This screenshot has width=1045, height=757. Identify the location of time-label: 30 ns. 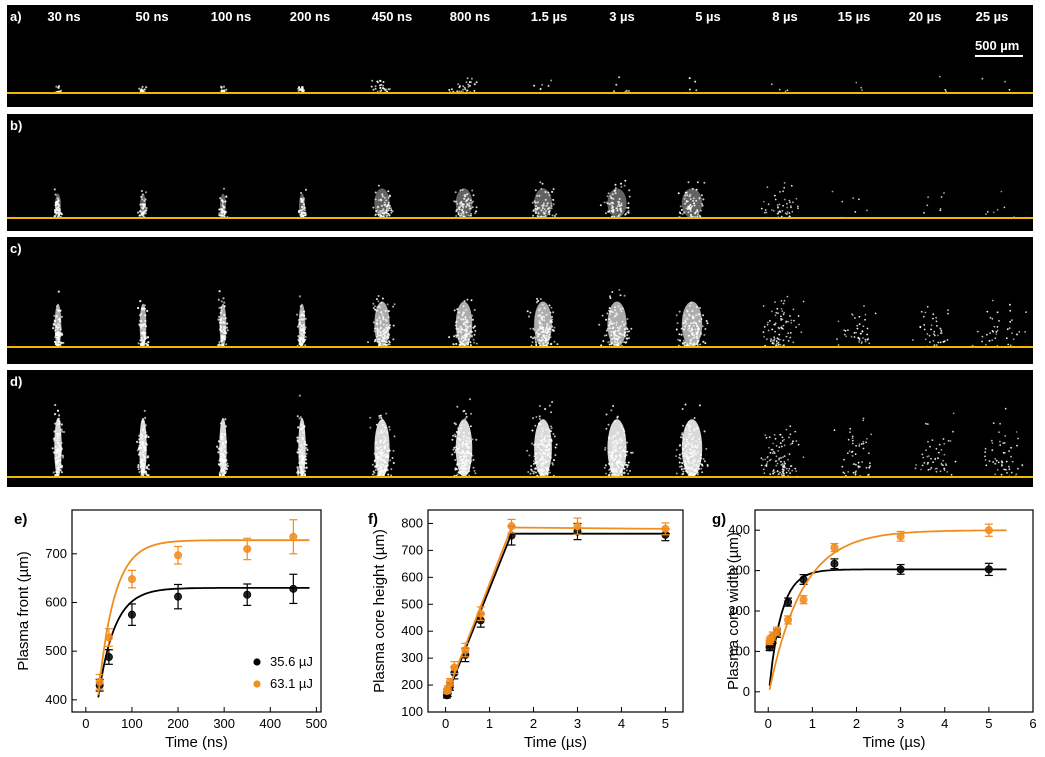
(63, 16).